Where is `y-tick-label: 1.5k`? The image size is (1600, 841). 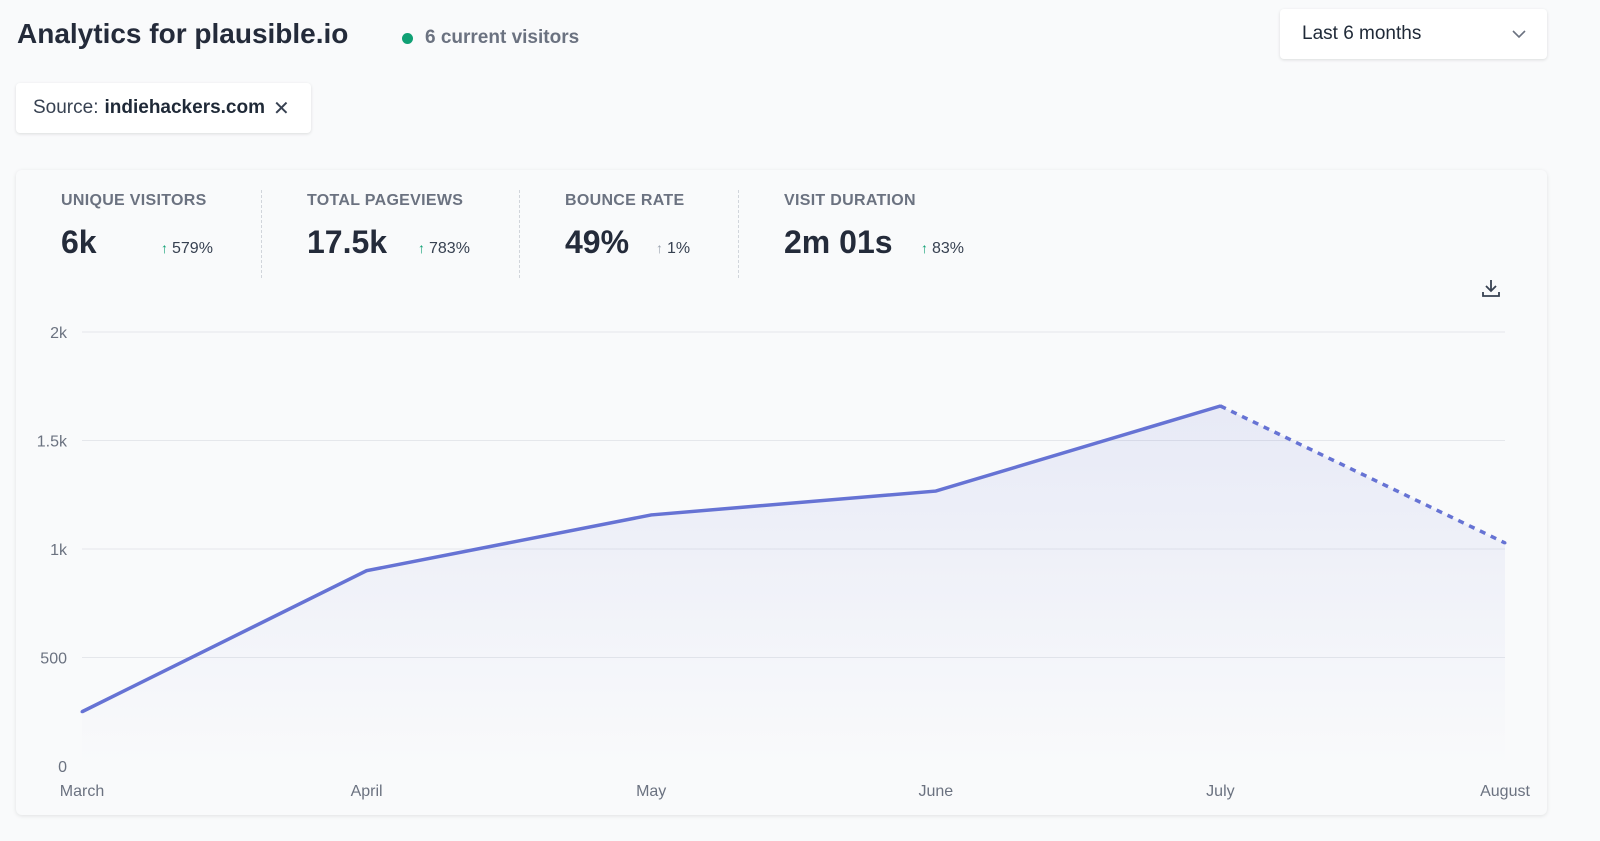
y-tick-label: 1.5k is located at coordinates (52, 442).